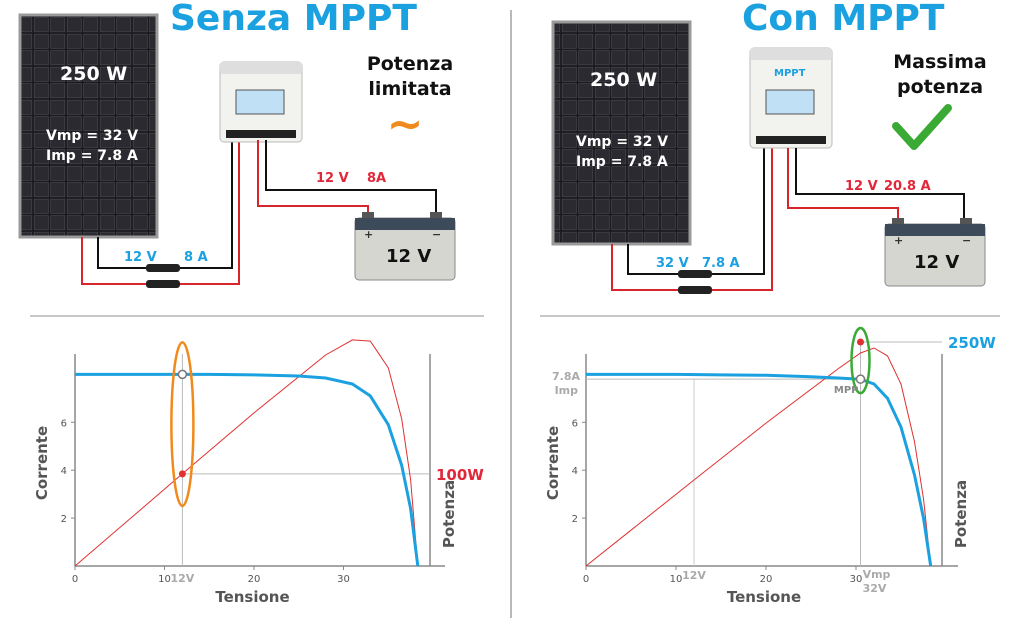 The height and width of the screenshot is (628, 1024). I want to click on imp-label: Imp, so click(567, 390).